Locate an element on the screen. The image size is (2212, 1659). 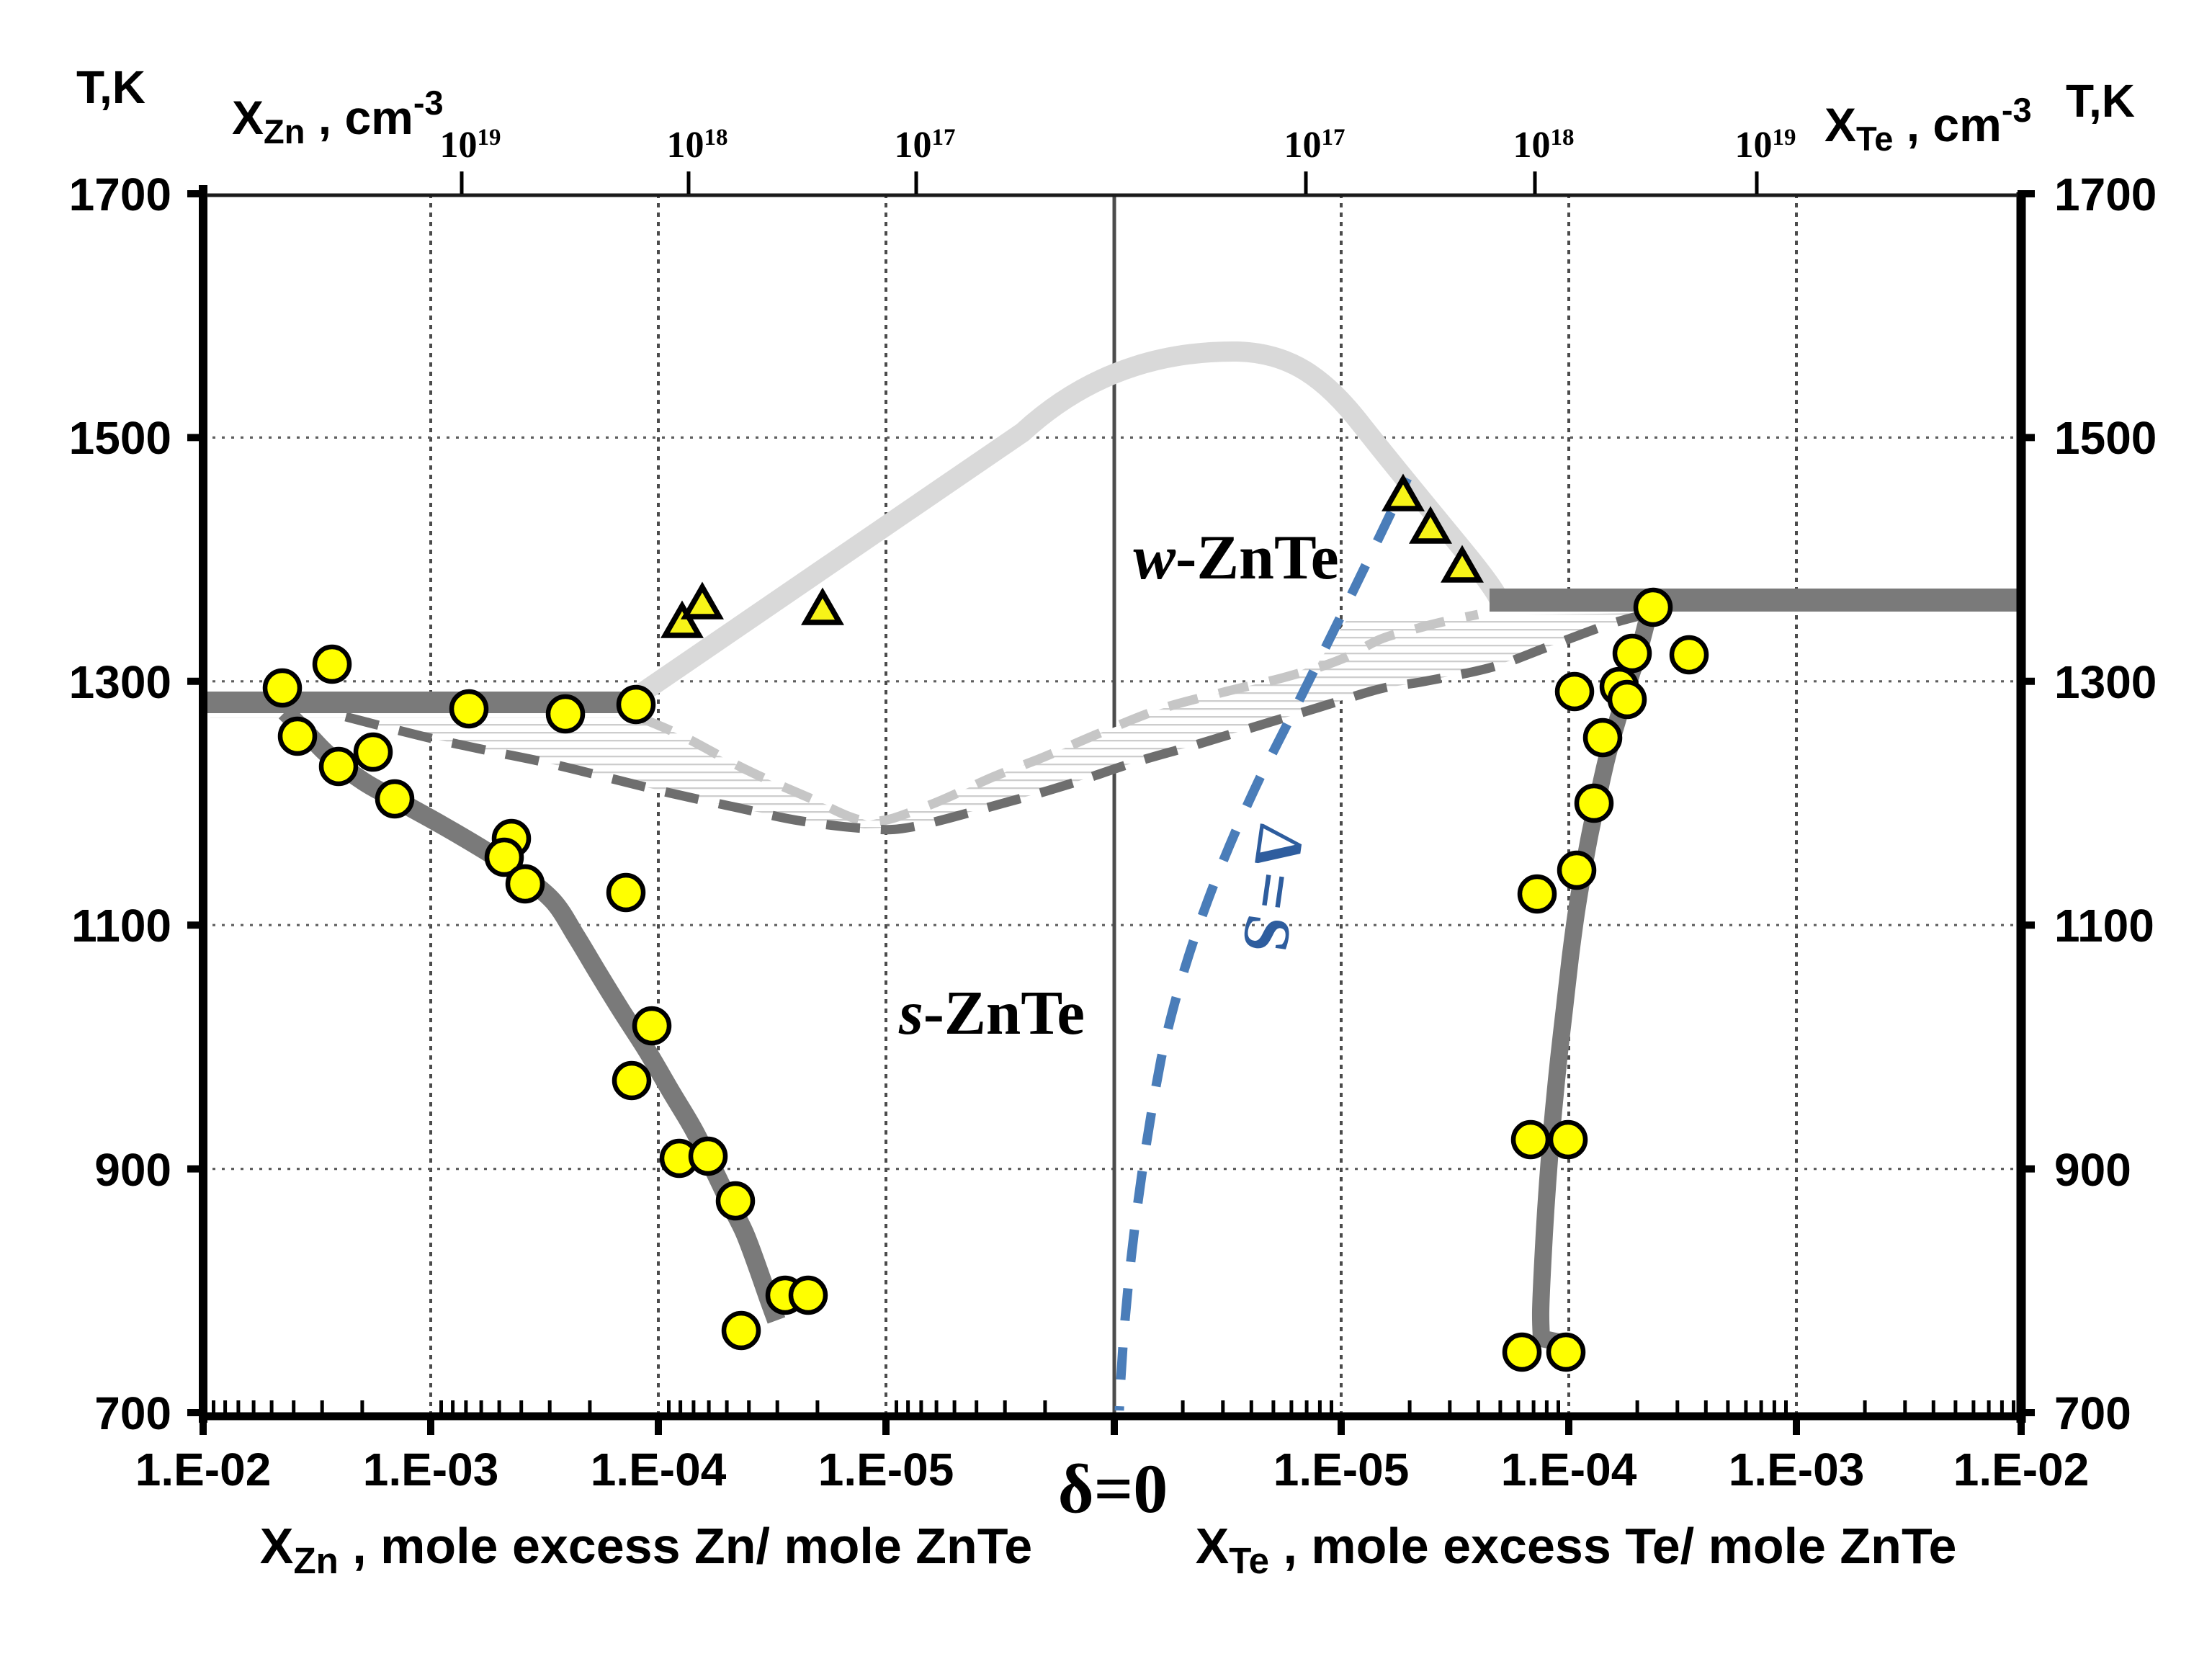
svg-text:XTe , mole excess Te/ mole ZnT: XTe , mole excess Te/ mole ZnTe is located at coordinates (1576, 1549).